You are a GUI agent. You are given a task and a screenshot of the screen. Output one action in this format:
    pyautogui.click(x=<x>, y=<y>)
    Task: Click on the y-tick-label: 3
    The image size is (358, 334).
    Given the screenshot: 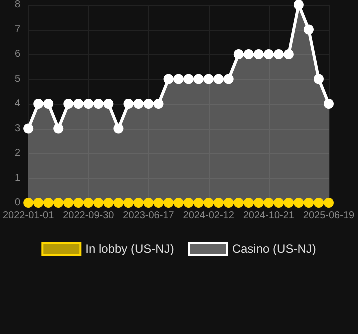 What is the action you would take?
    pyautogui.click(x=18, y=128)
    